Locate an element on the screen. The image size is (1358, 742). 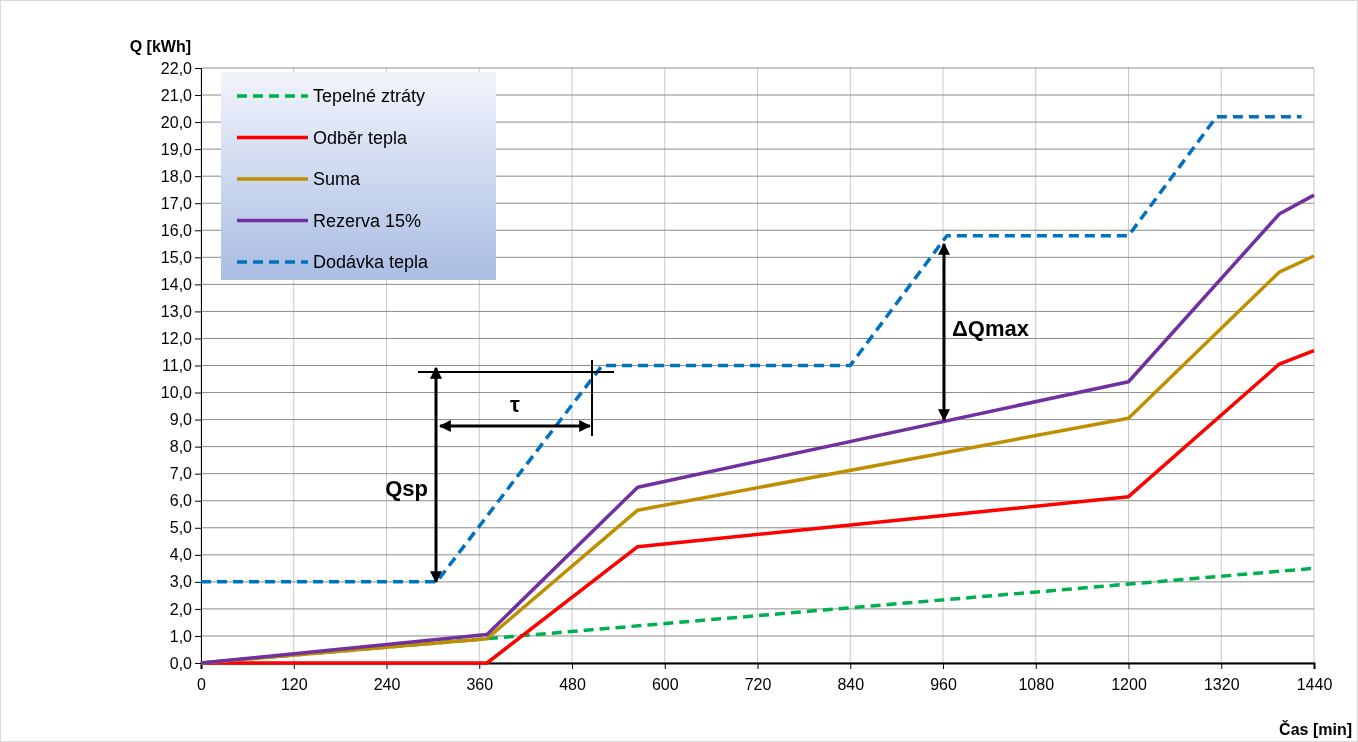
y-tick-label: 5,0 is located at coordinates (181, 528).